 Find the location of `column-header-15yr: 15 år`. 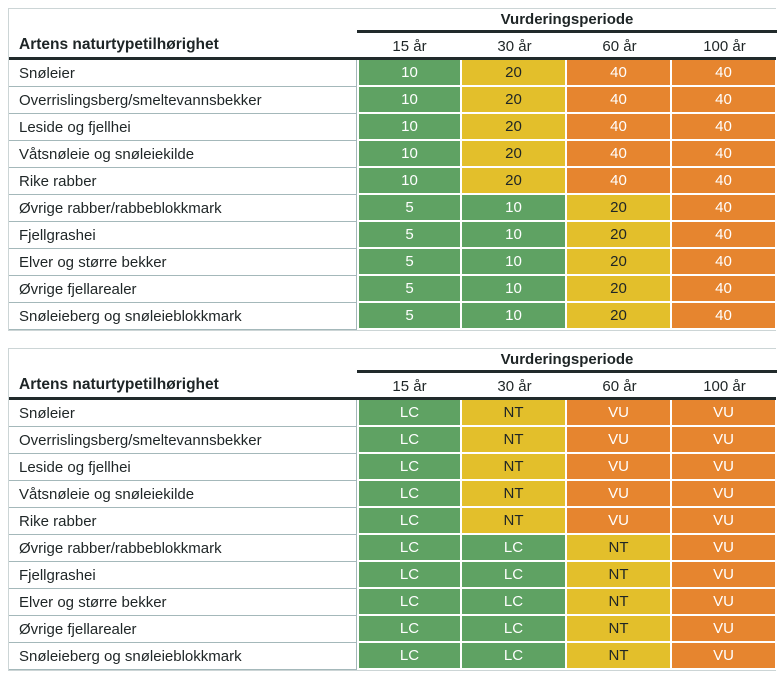

column-header-15yr: 15 år is located at coordinates (409, 46).